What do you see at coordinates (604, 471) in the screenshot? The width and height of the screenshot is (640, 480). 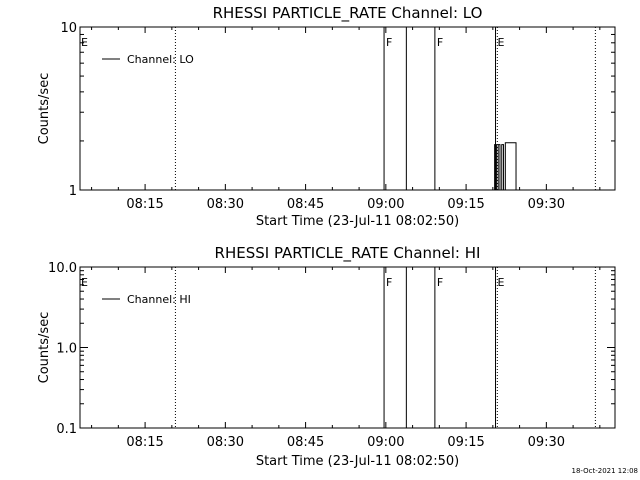 I see `footer-timestamp: 18-Oct-2021 12:08` at bounding box center [604, 471].